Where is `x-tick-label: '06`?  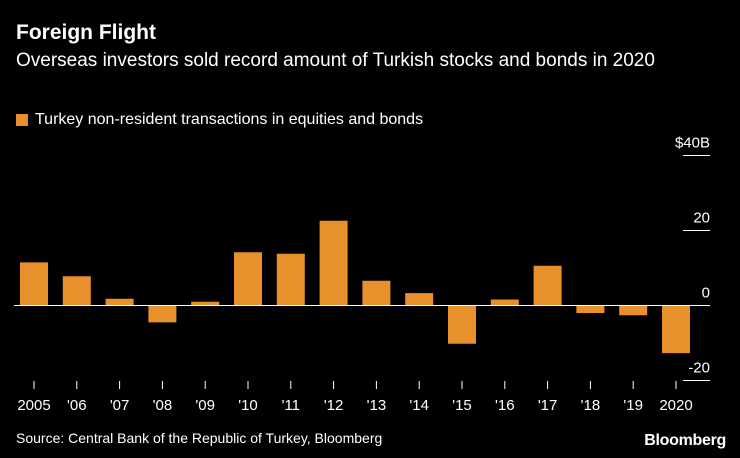 x-tick-label: '06 is located at coordinates (77, 405).